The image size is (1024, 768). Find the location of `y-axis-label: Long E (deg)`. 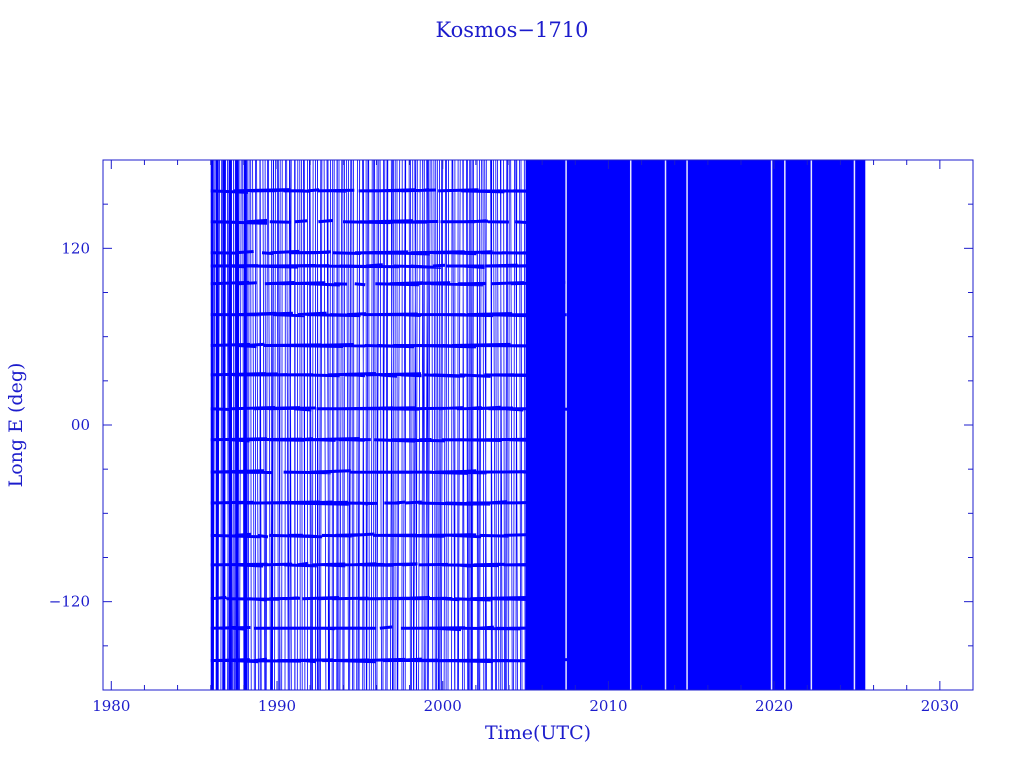

y-axis-label: Long E (deg) is located at coordinates (16, 425).